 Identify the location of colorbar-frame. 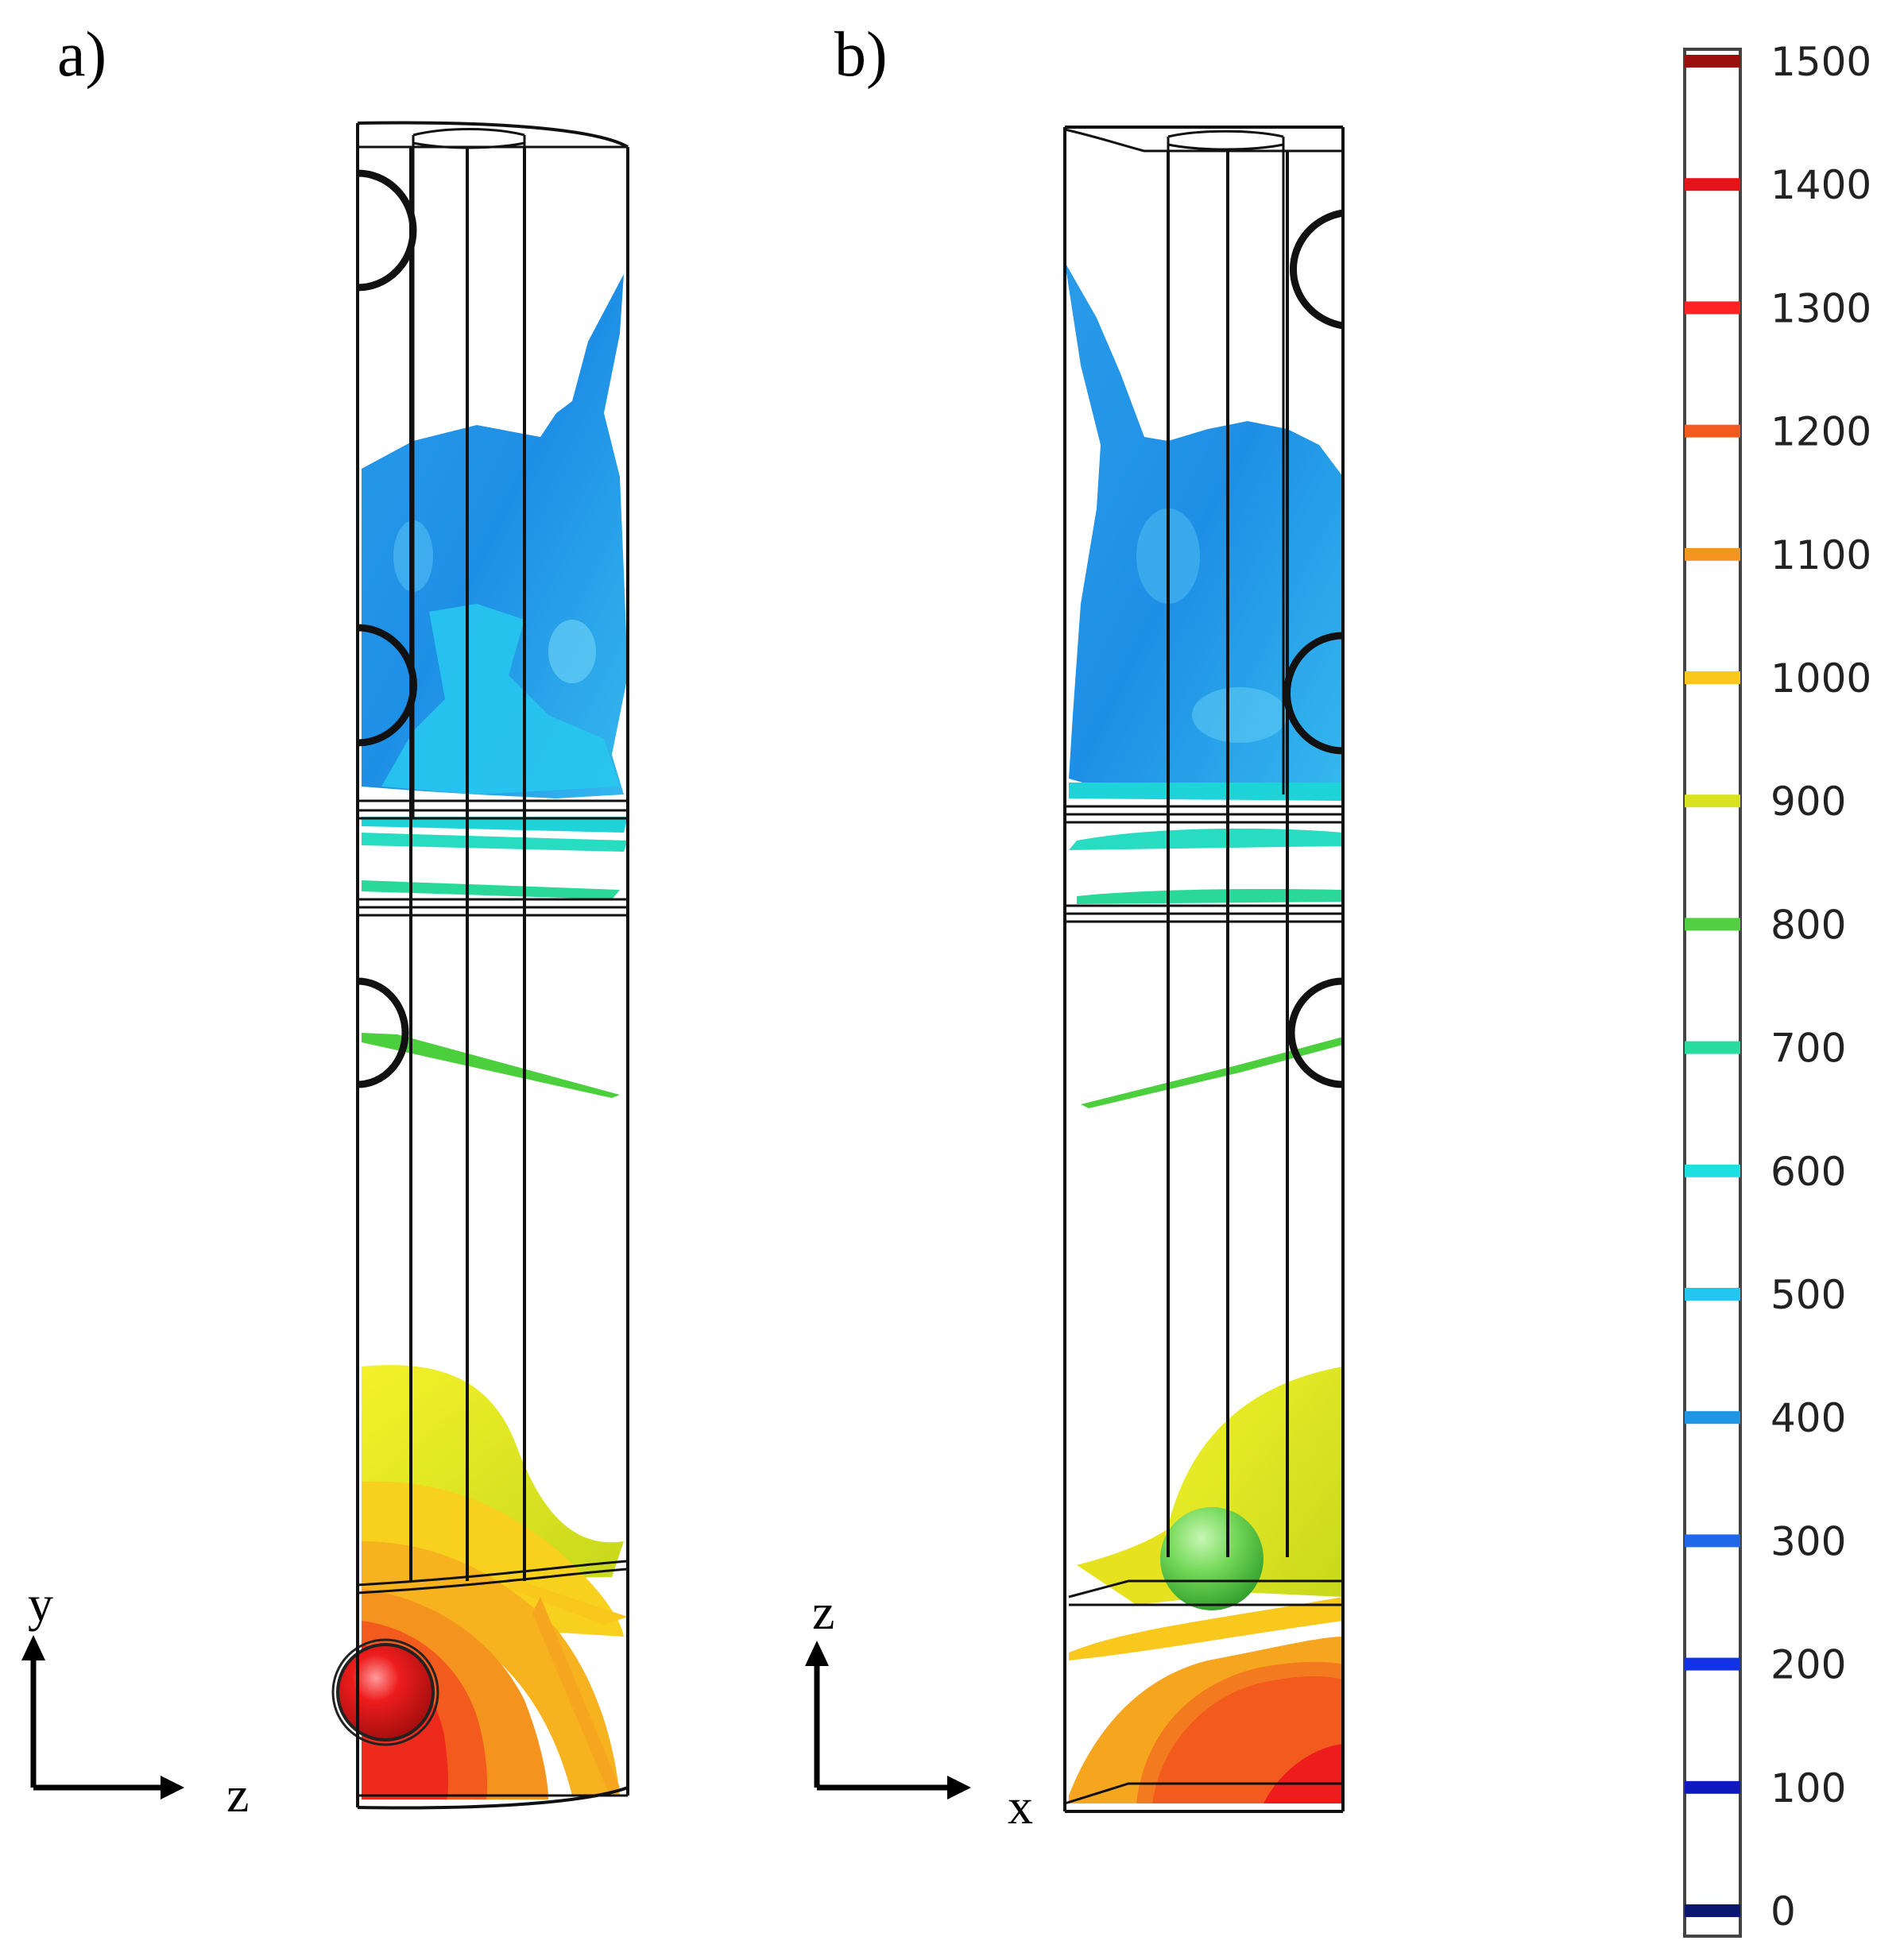
(1712, 993).